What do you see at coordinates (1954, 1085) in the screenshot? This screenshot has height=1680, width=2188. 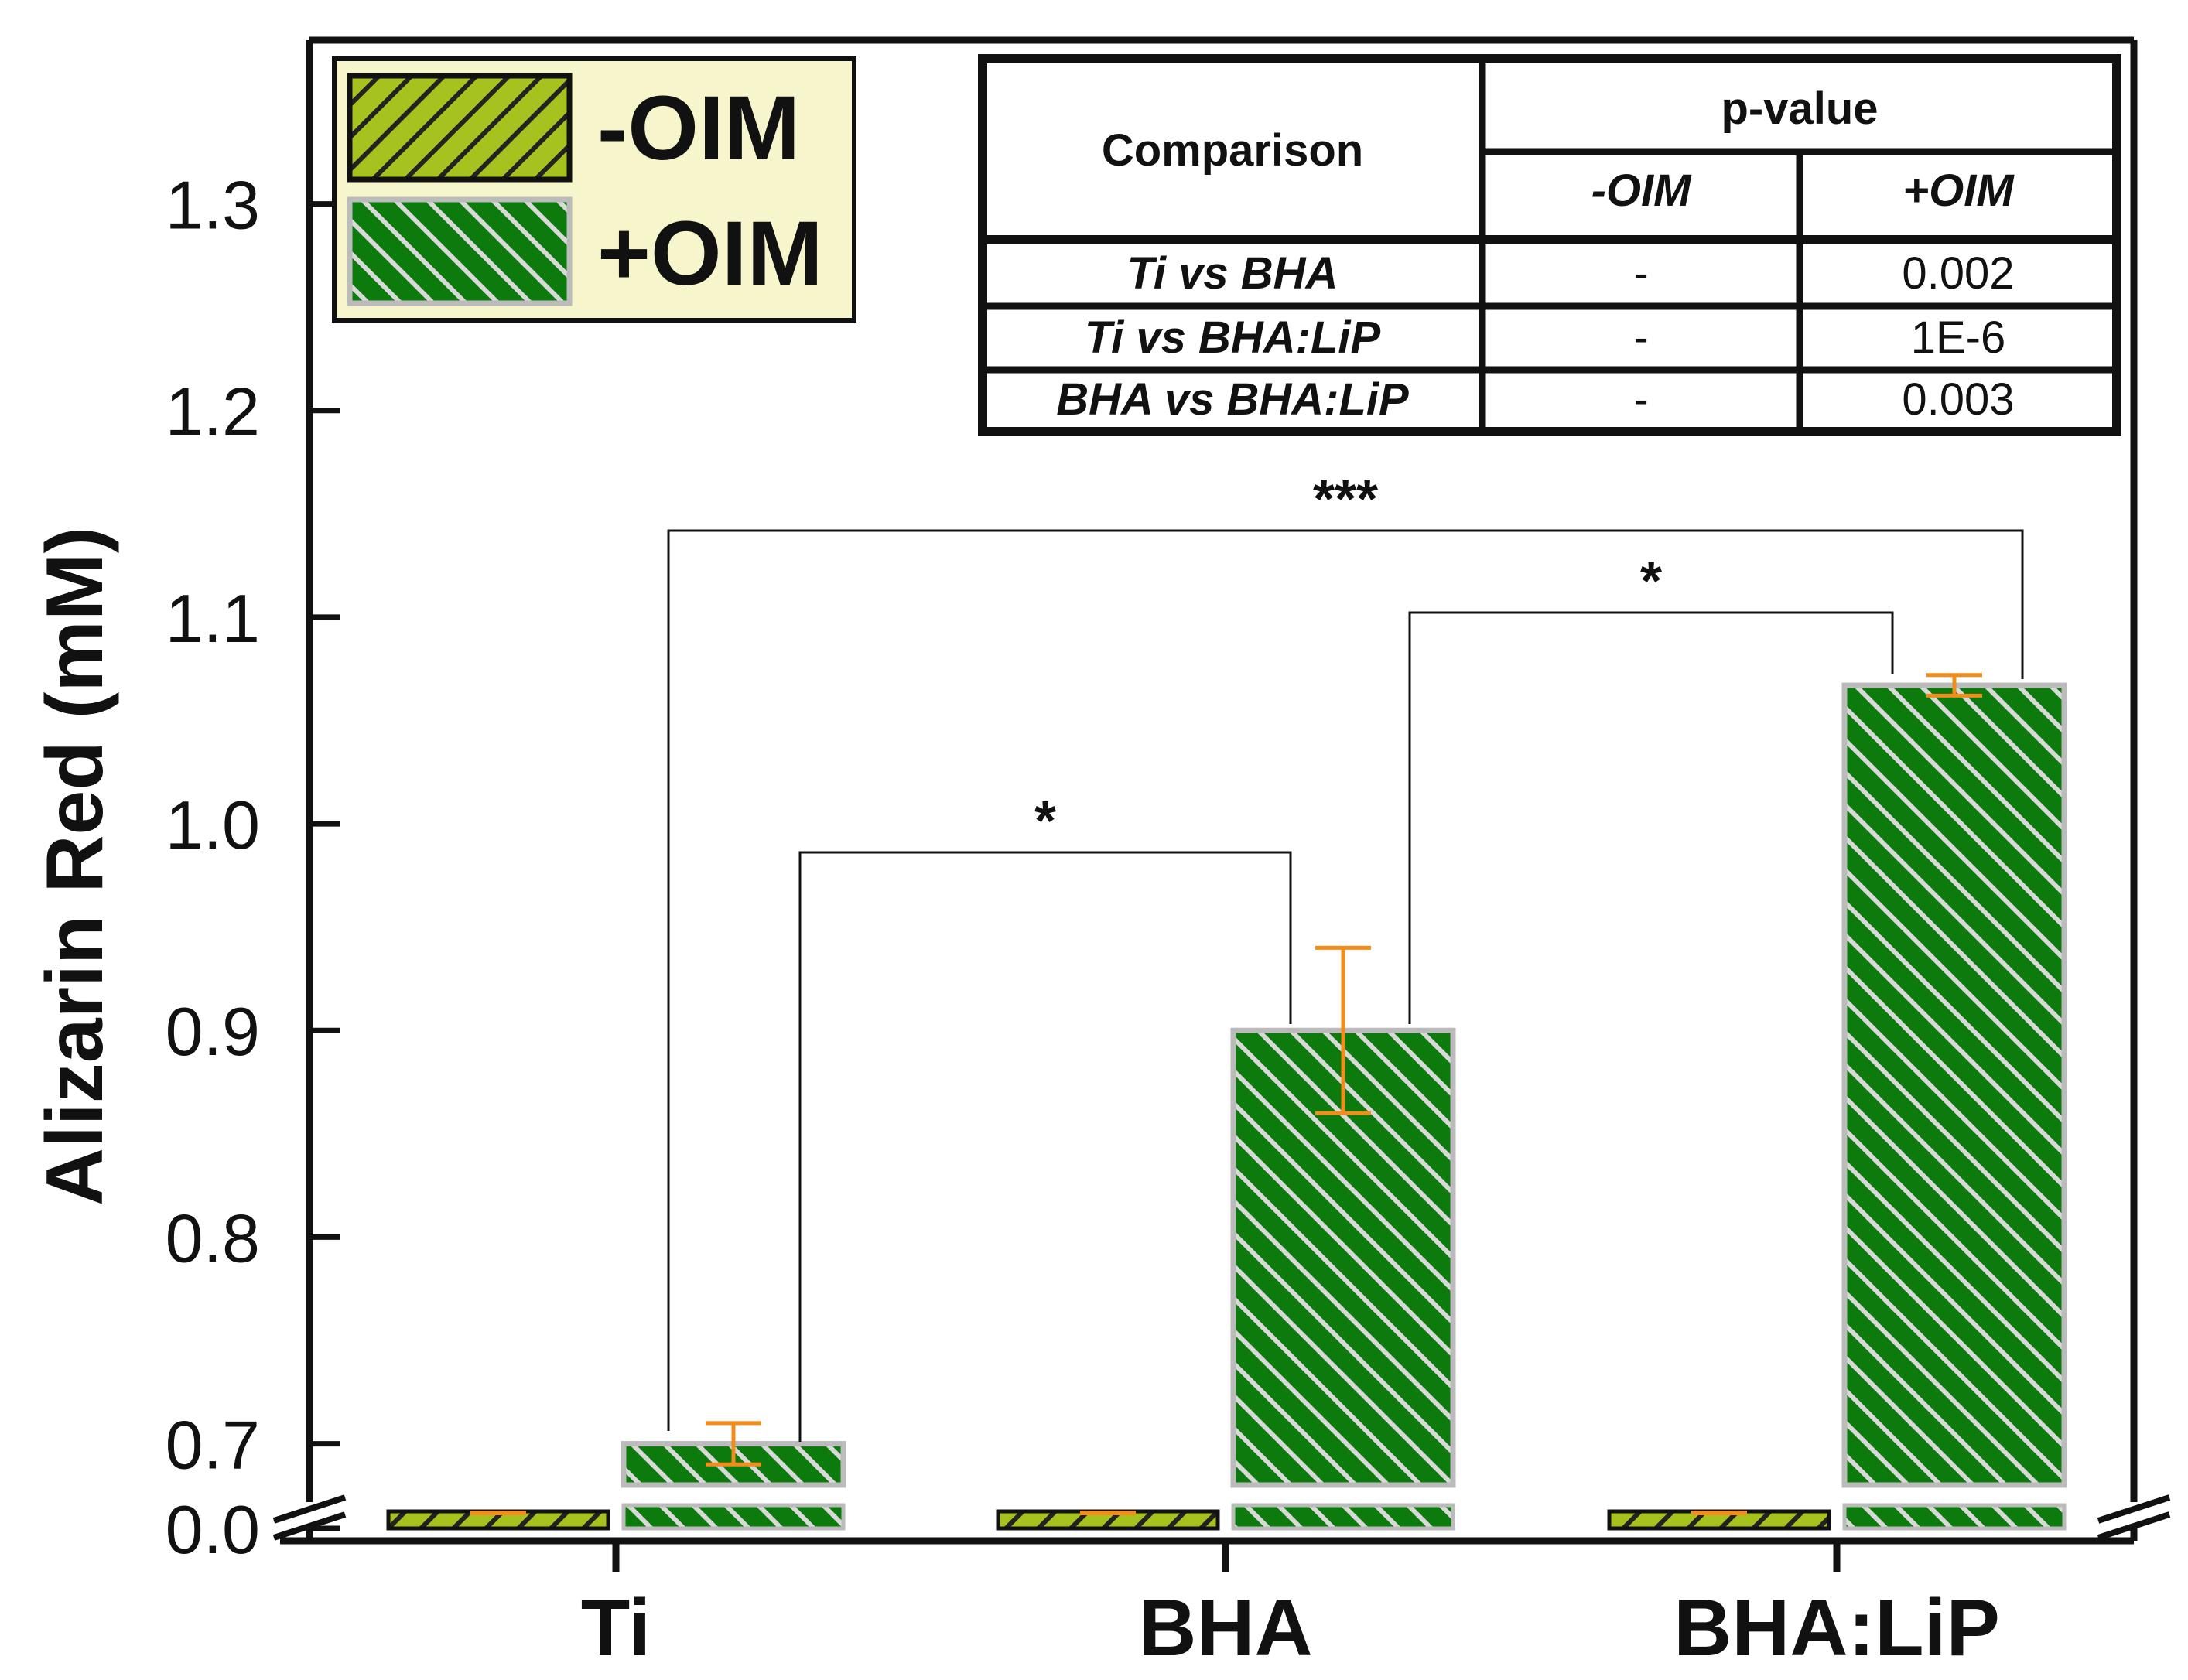 I see `bar-+OIM-BHA:LiP` at bounding box center [1954, 1085].